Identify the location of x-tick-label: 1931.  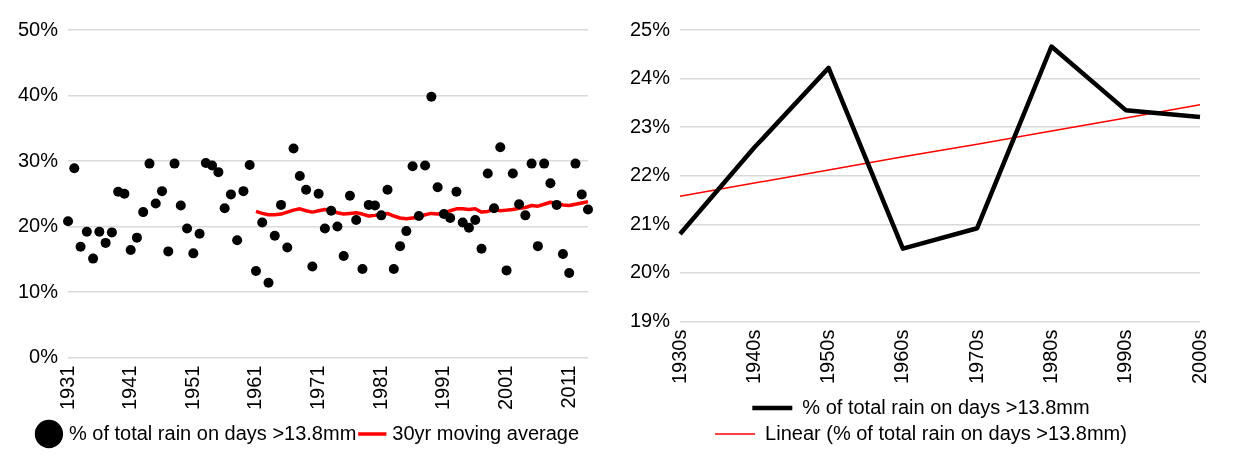
(66, 388).